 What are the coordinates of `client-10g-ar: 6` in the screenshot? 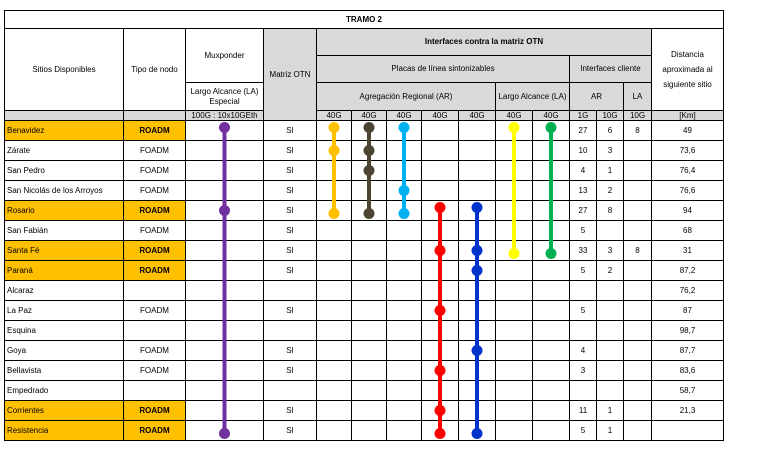 It's located at (610, 130).